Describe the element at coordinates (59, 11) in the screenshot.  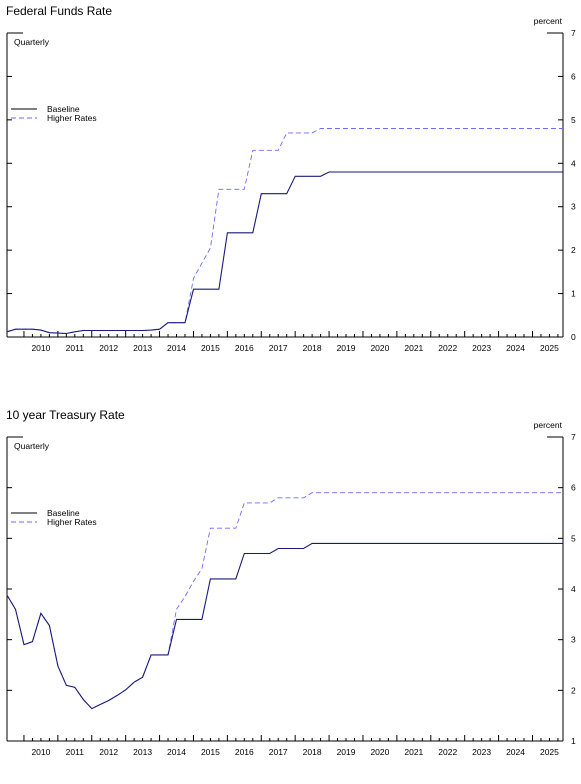
I see `chart-title: Federal Funds Rate` at that location.